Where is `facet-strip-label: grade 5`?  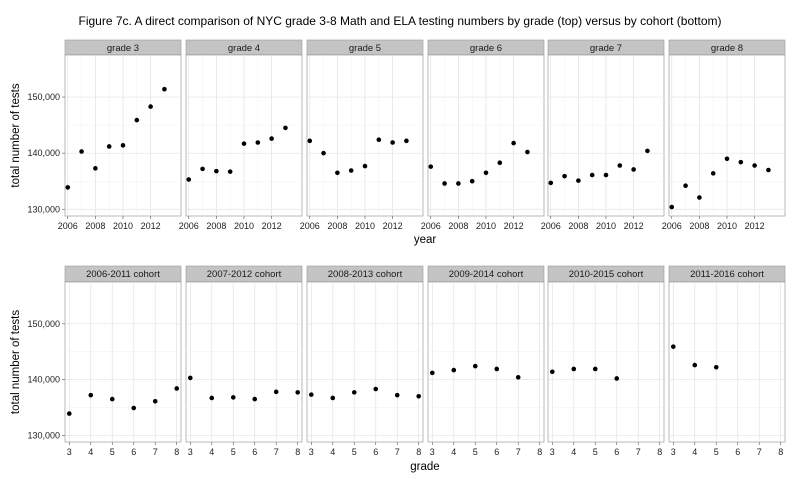 facet-strip-label: grade 5 is located at coordinates (365, 48).